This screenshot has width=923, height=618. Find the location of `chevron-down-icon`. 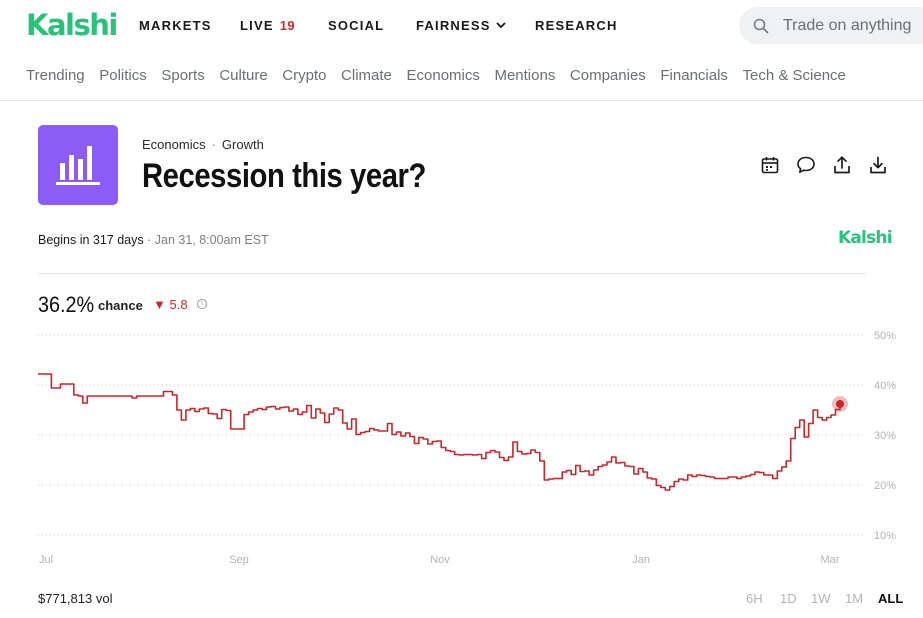

chevron-down-icon is located at coordinates (500, 24).